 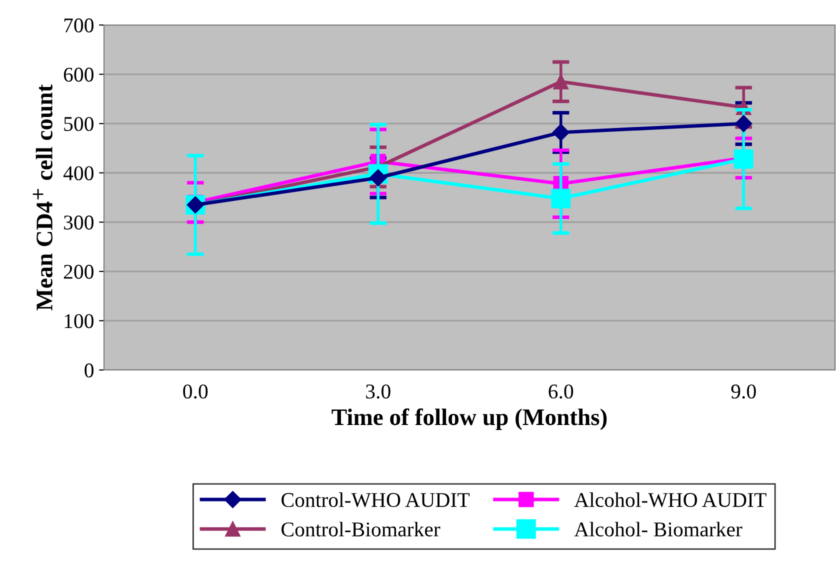 I want to click on legend-label: Control-WHO AUDIT, so click(x=376, y=500).